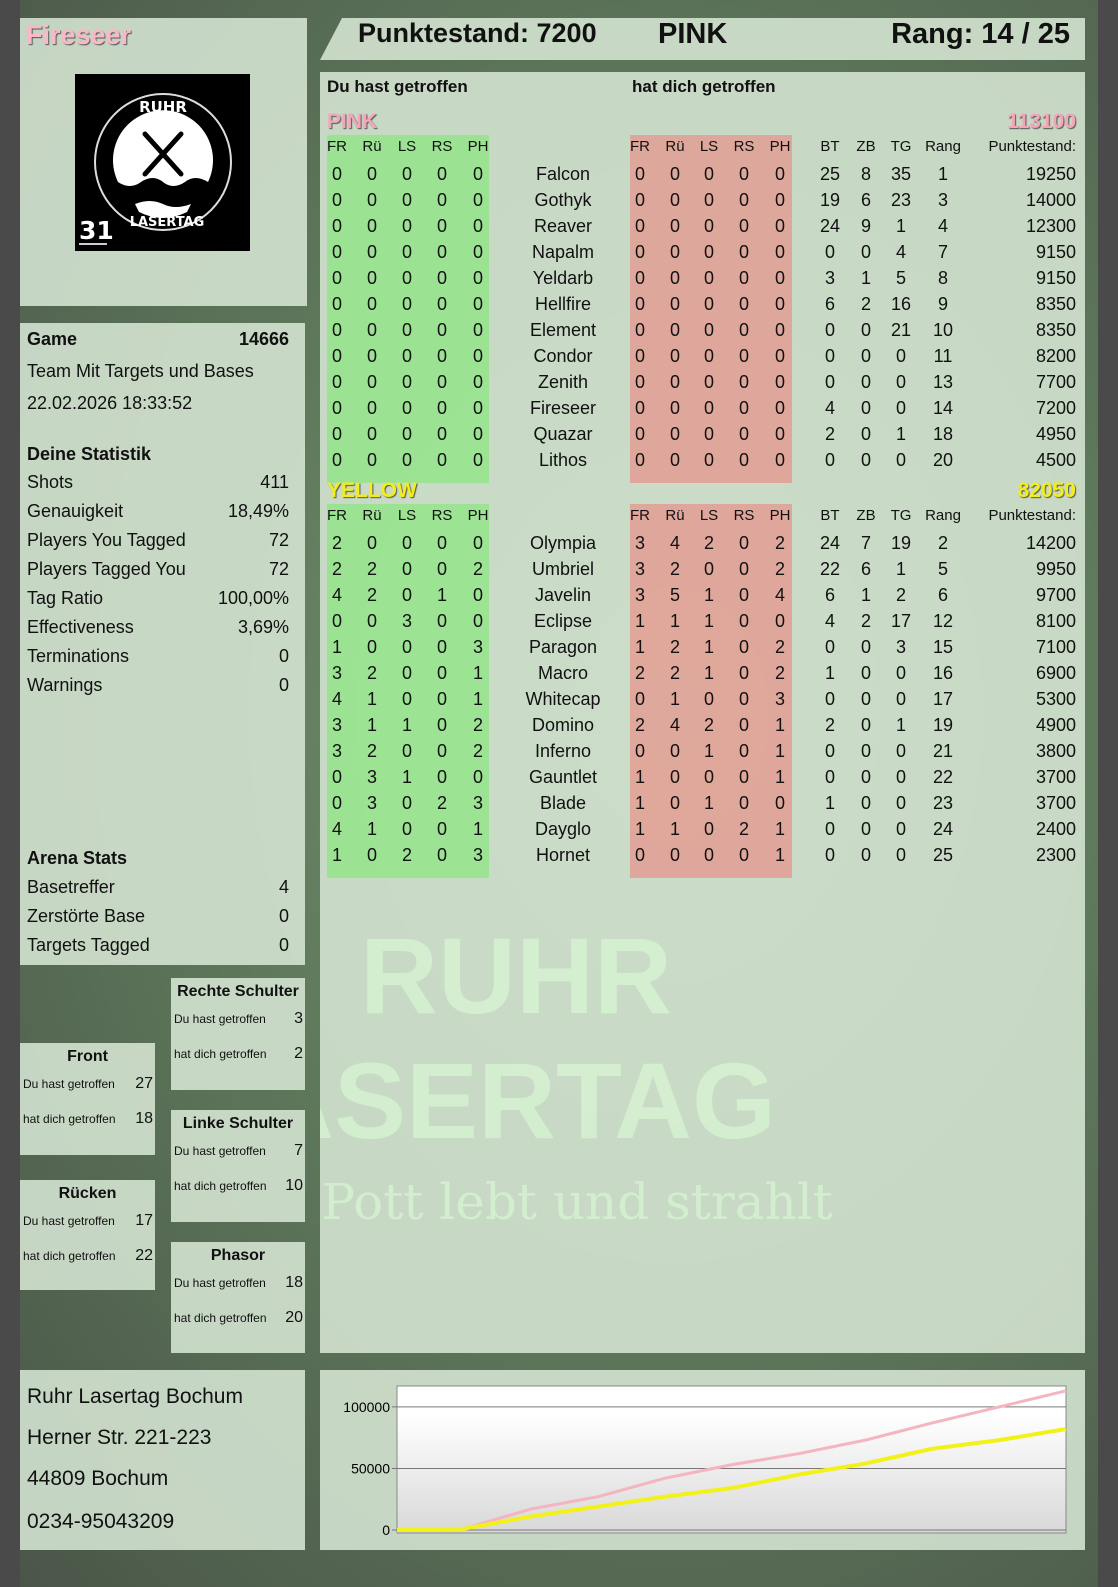 Image resolution: width=1118 pixels, height=1587 pixels. What do you see at coordinates (298, 1150) in the screenshot?
I see `zone-you-hit-value: 7` at bounding box center [298, 1150].